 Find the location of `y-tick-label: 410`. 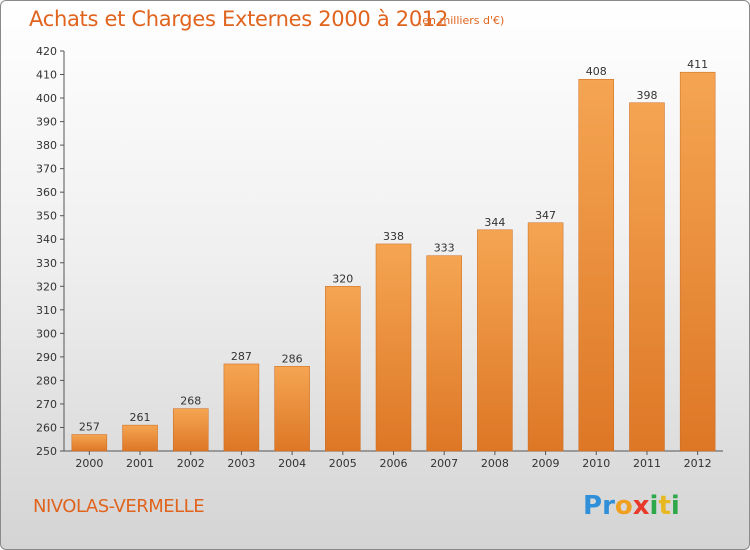

y-tick-label: 410 is located at coordinates (46, 75).